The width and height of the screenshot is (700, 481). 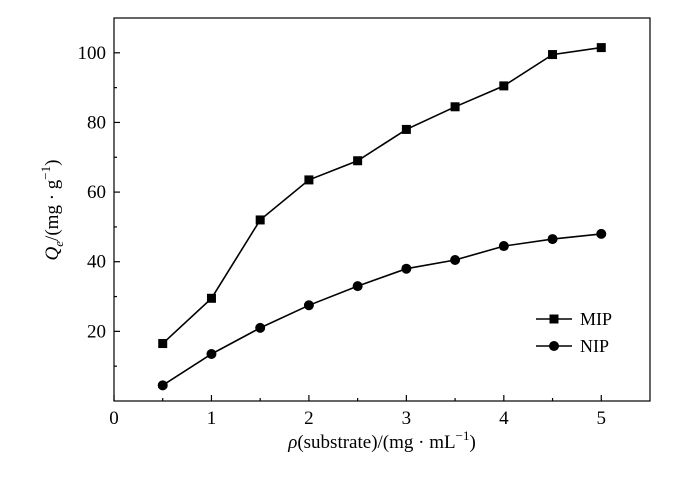 I want to click on y-tick-label: 80, so click(x=96, y=122).